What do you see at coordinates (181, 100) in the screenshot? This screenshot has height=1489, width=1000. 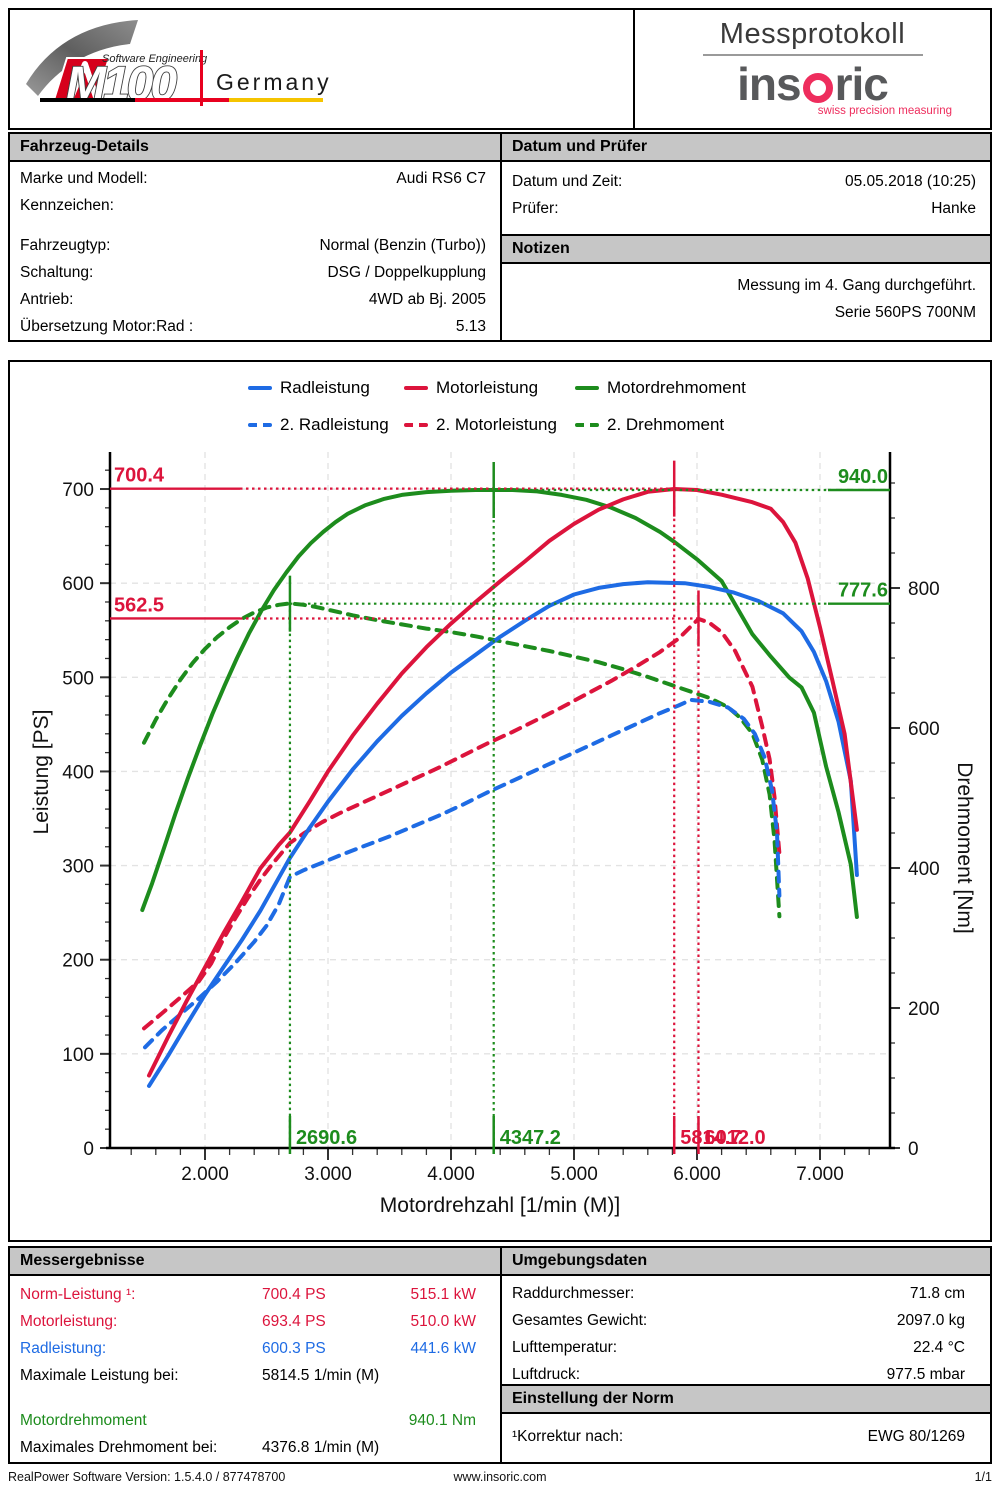 I see `flag-bar` at bounding box center [181, 100].